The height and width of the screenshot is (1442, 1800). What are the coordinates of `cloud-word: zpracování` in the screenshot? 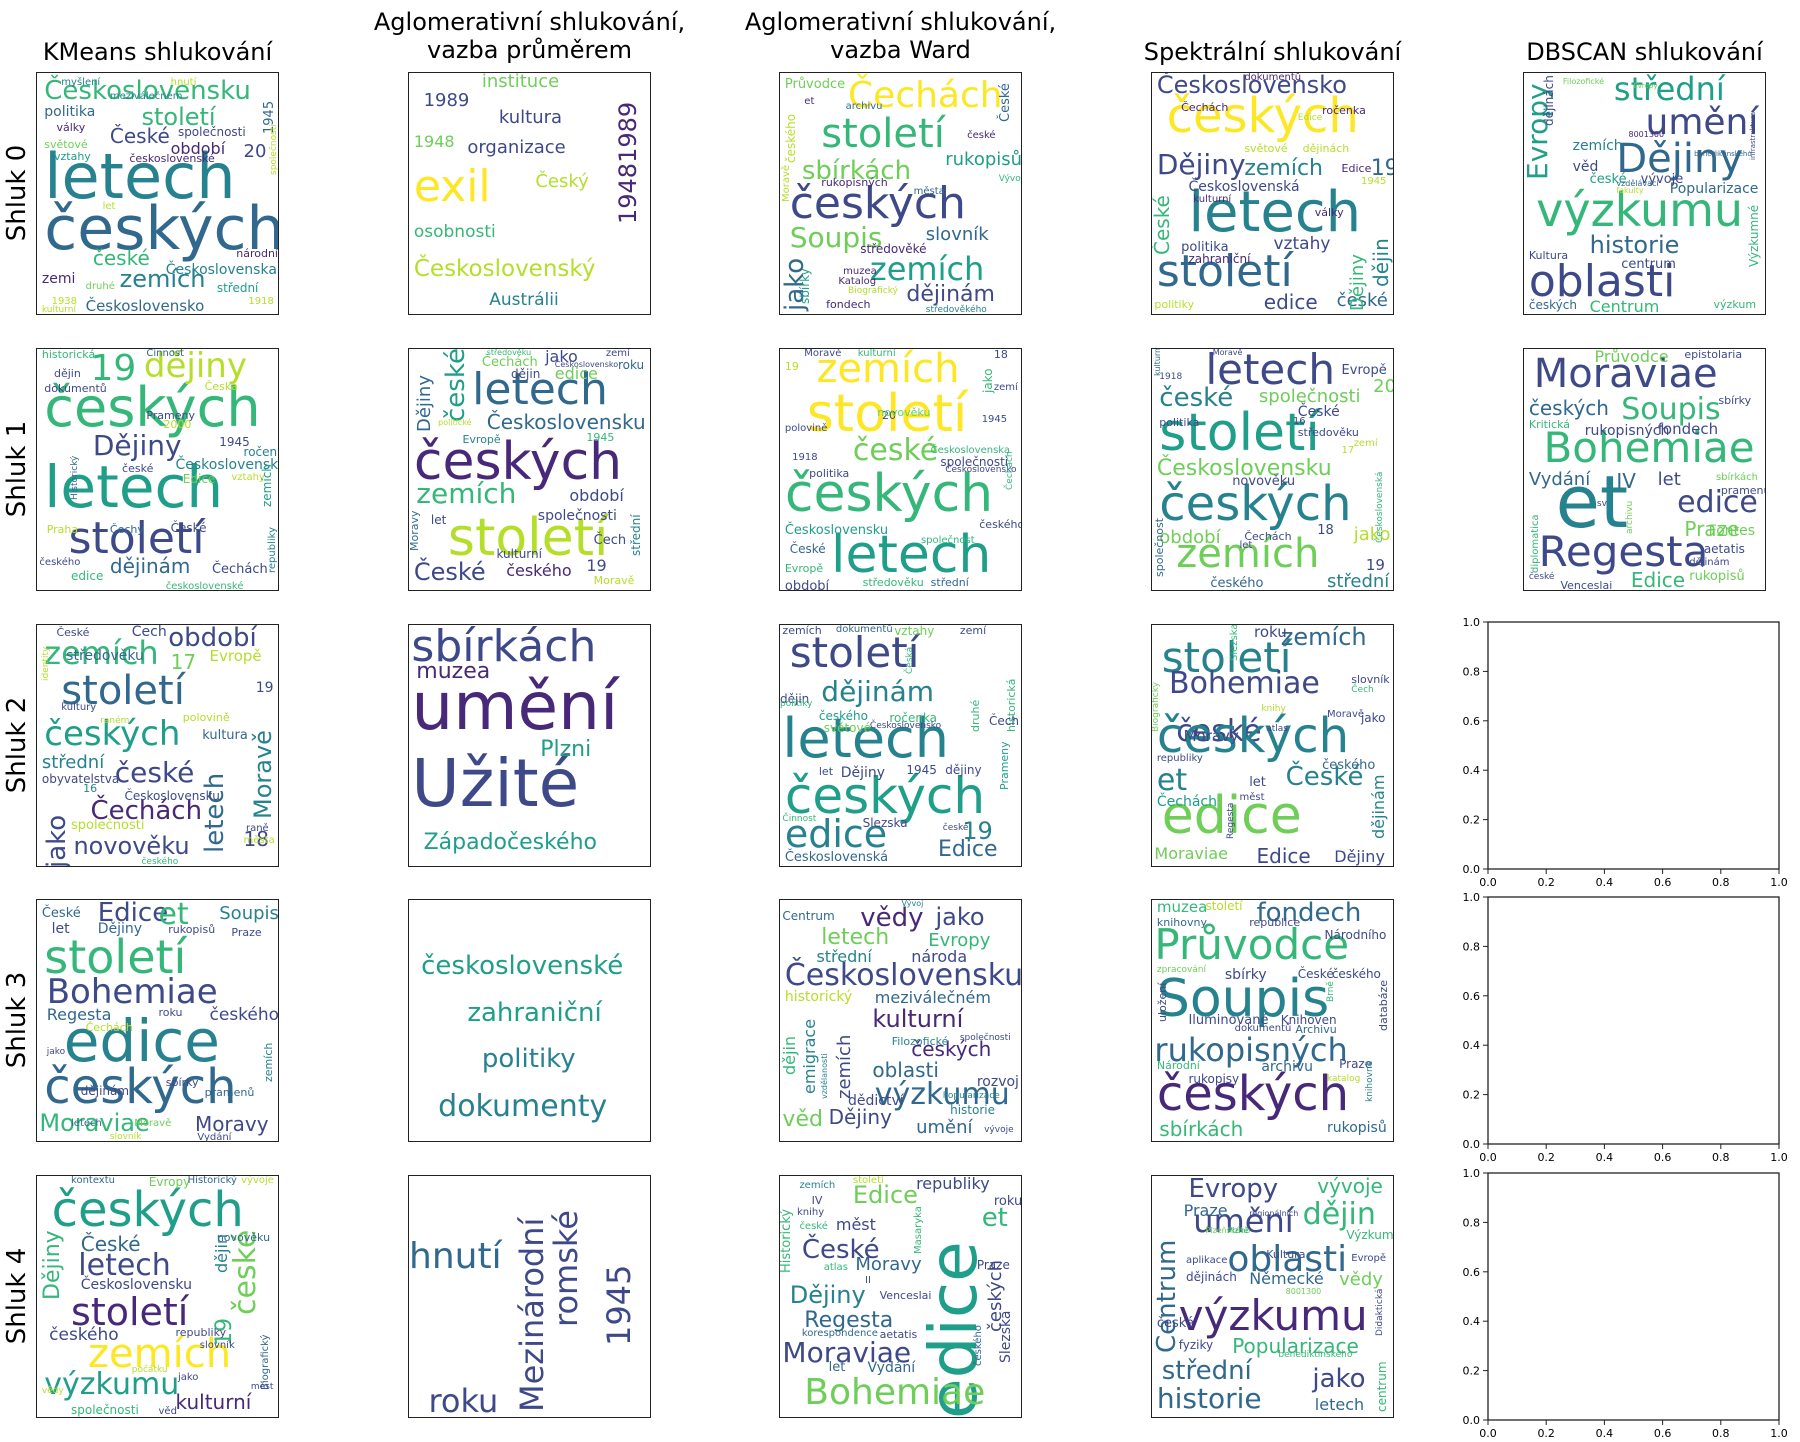 It's located at (1181, 970).